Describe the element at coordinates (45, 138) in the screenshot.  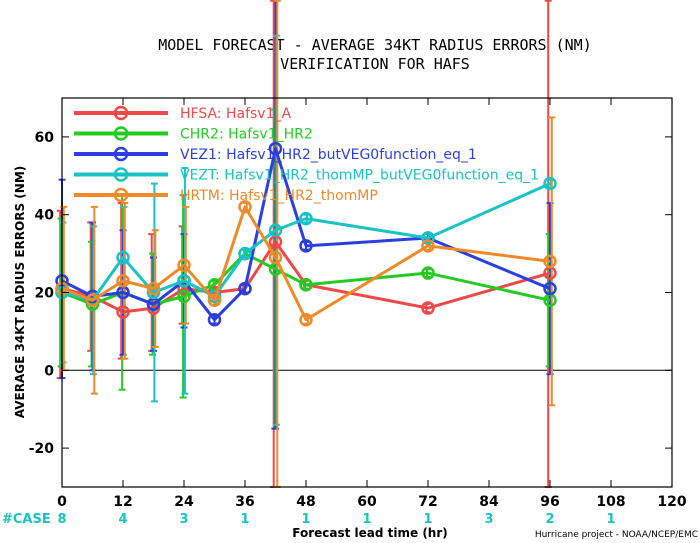
I see `y-tick-label: 60` at that location.